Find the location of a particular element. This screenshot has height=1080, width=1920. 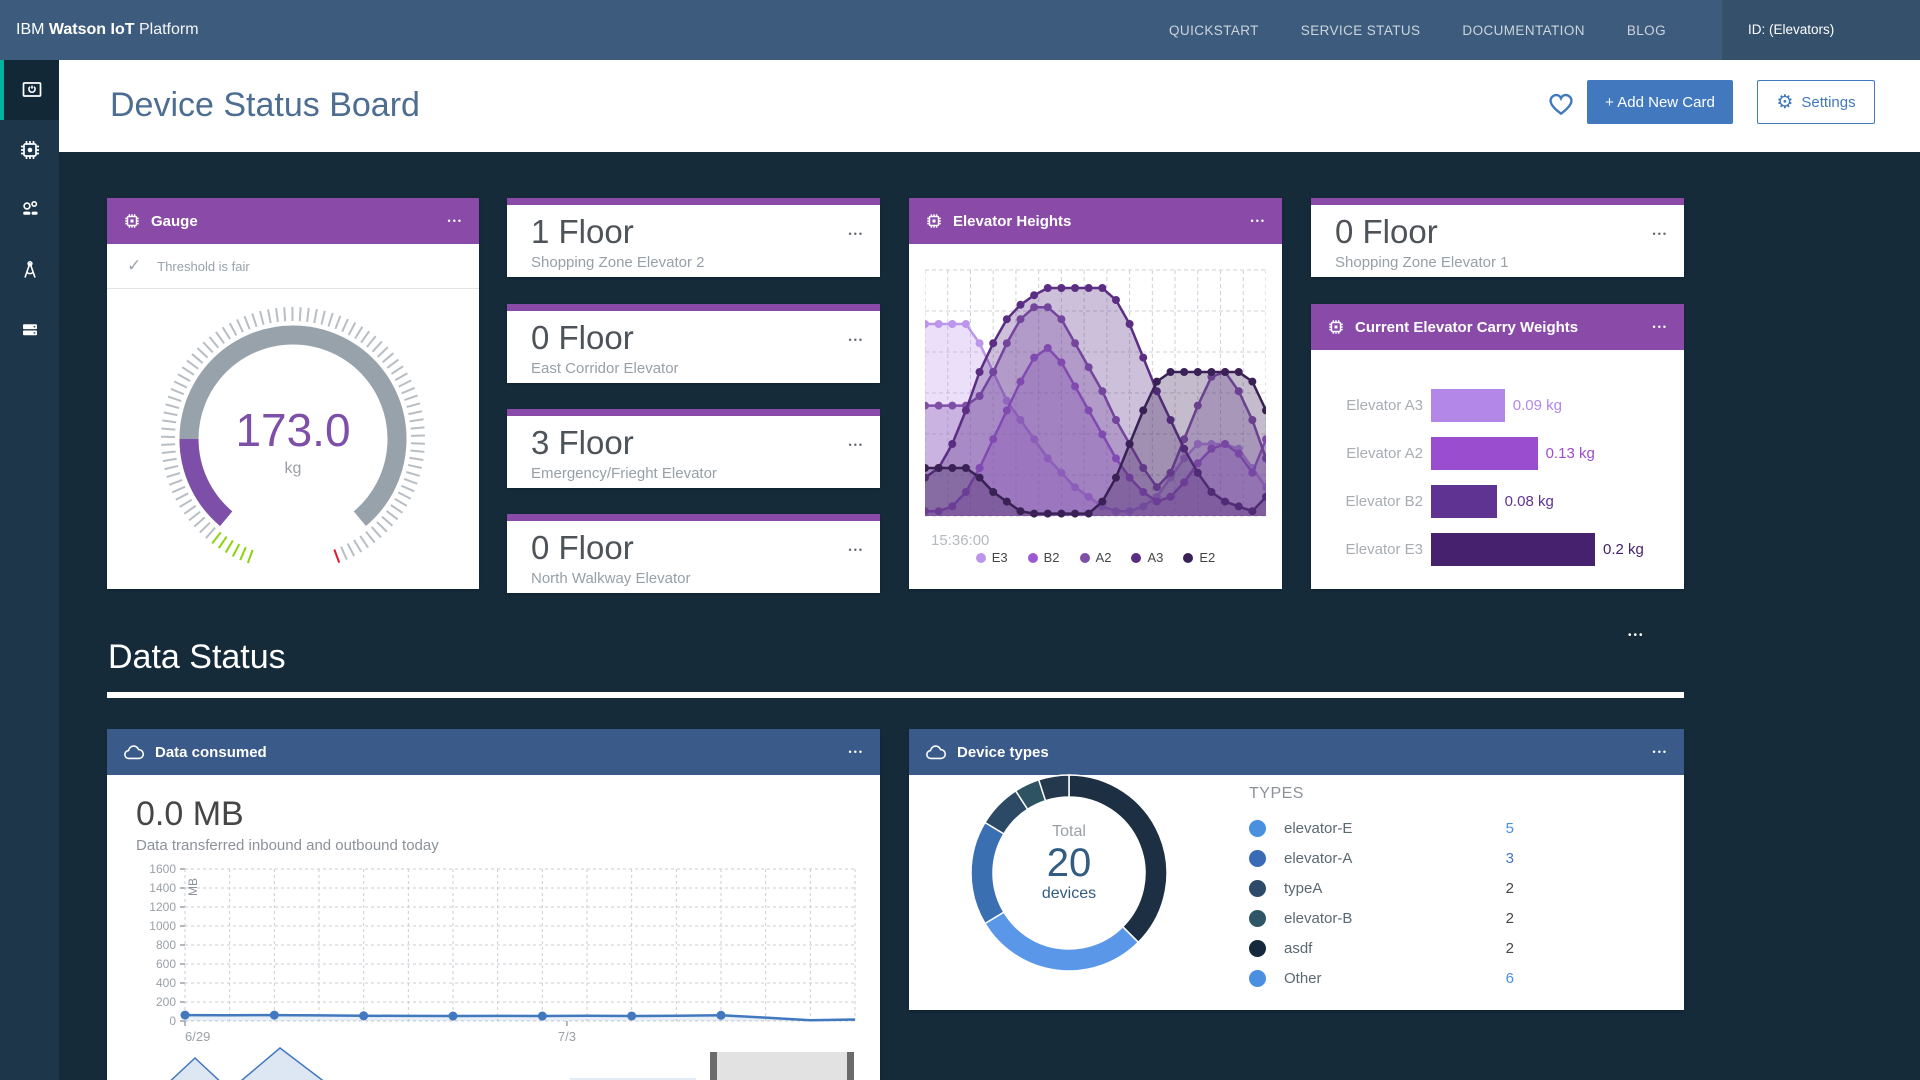

elevator-name: East Corridor Elevator is located at coordinates (605, 368).